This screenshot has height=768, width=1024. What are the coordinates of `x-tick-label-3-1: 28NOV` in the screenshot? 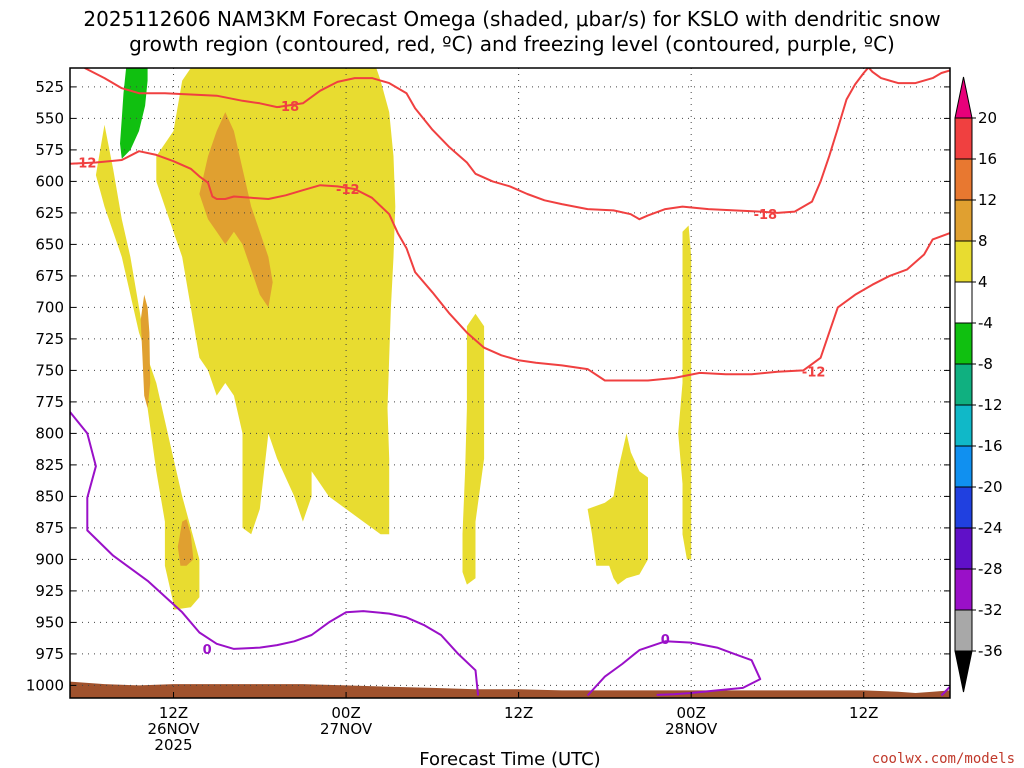 It's located at (691, 729).